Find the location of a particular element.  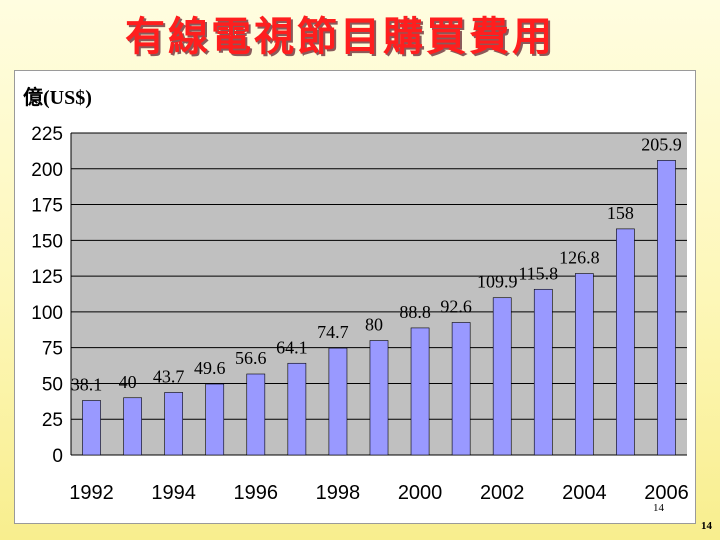

value-label-2003: 115.8 is located at coordinates (538, 273).